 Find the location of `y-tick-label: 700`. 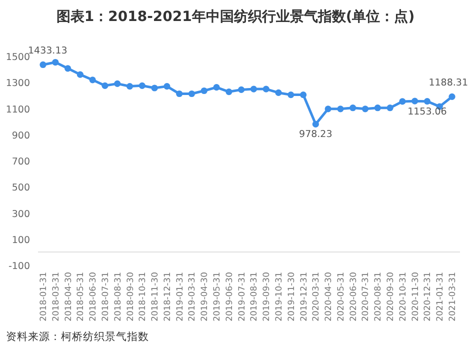

y-tick-label: 700 is located at coordinates (21, 162).